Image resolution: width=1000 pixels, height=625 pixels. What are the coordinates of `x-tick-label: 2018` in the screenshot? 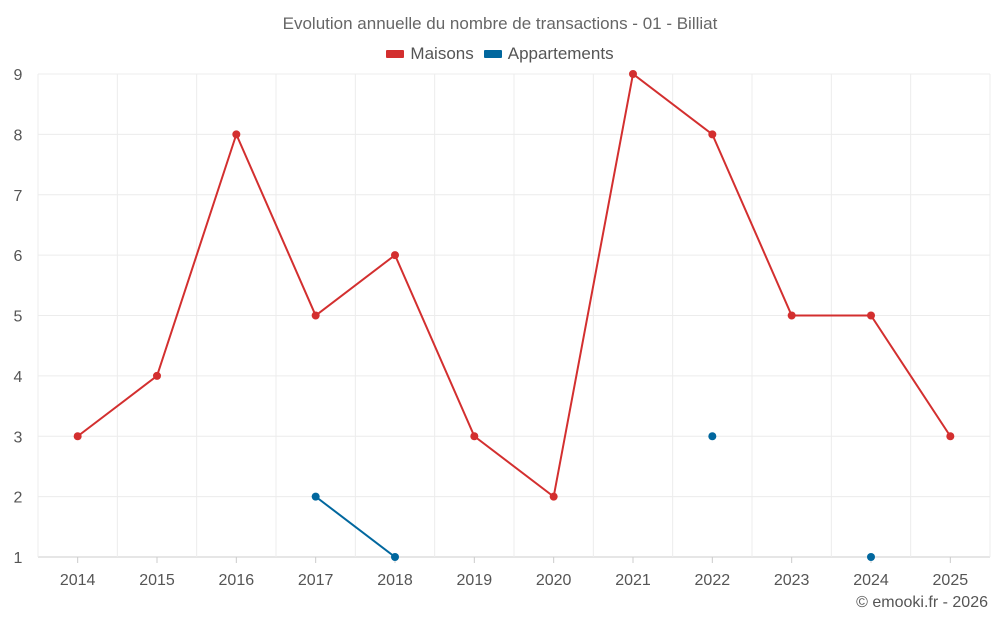 It's located at (395, 580).